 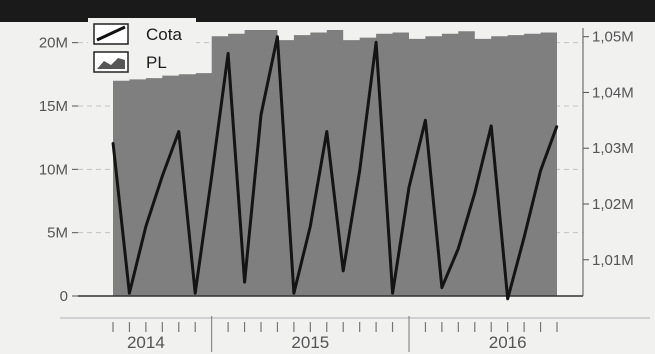 I want to click on right-tick-label: 1,03M, so click(x=613, y=148).